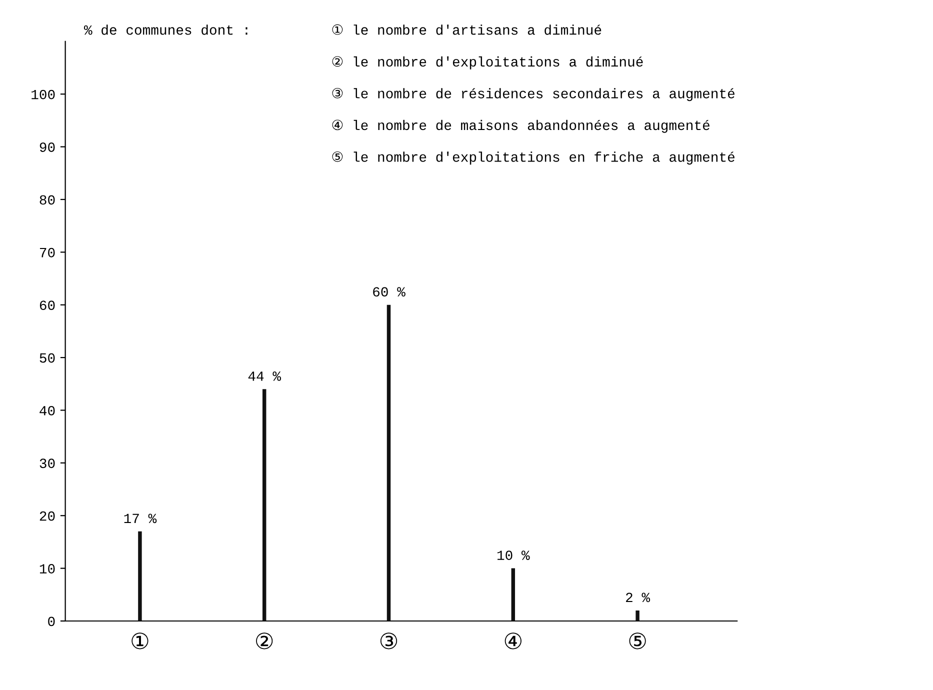  Describe the element at coordinates (467, 29) in the screenshot. I see `text: ① le nombre d'artisans a diminué` at that location.